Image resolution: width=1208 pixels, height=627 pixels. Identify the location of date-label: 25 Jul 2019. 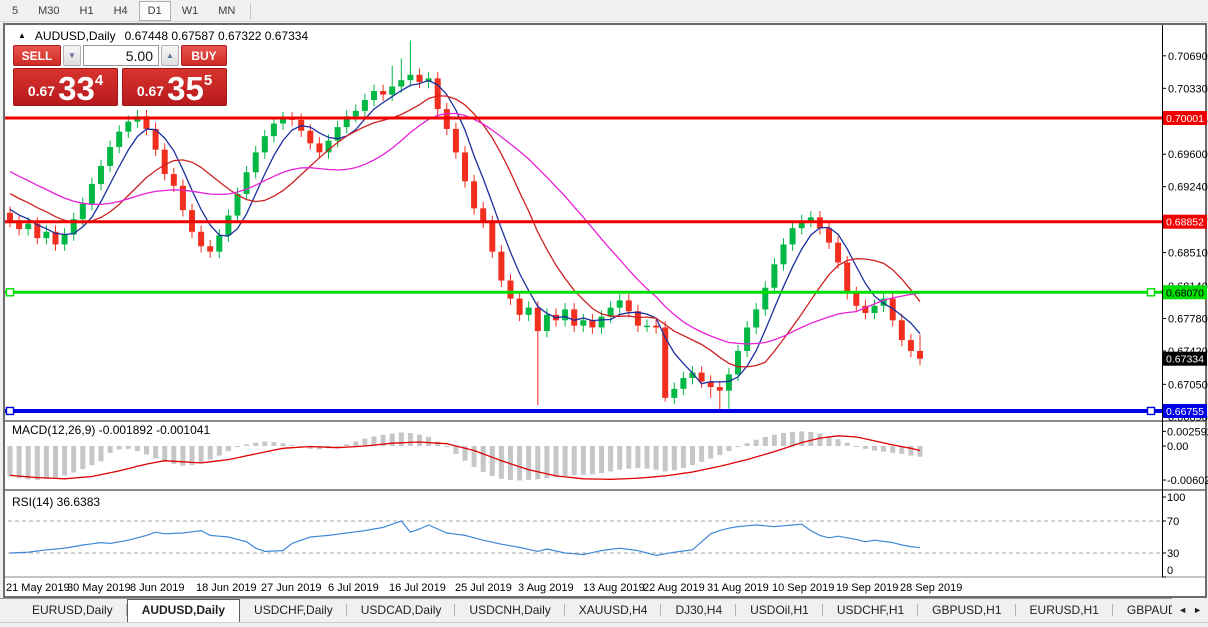
(483, 588).